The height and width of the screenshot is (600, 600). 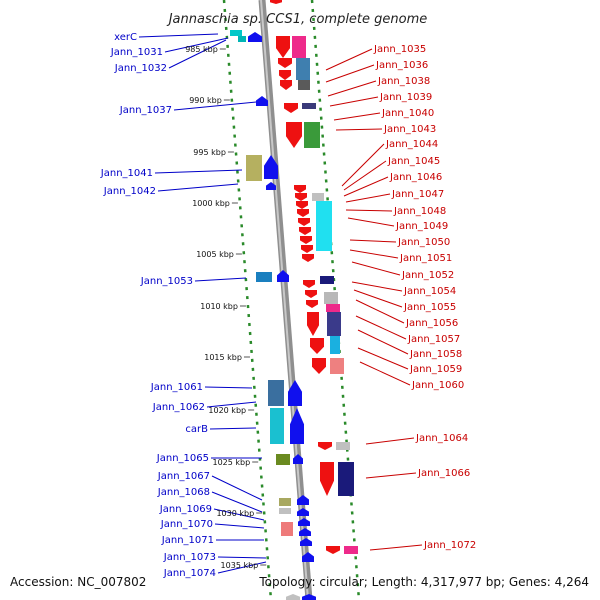 What do you see at coordinates (435, 354) in the screenshot?
I see `right-gene-label: Jann_1058` at bounding box center [435, 354].